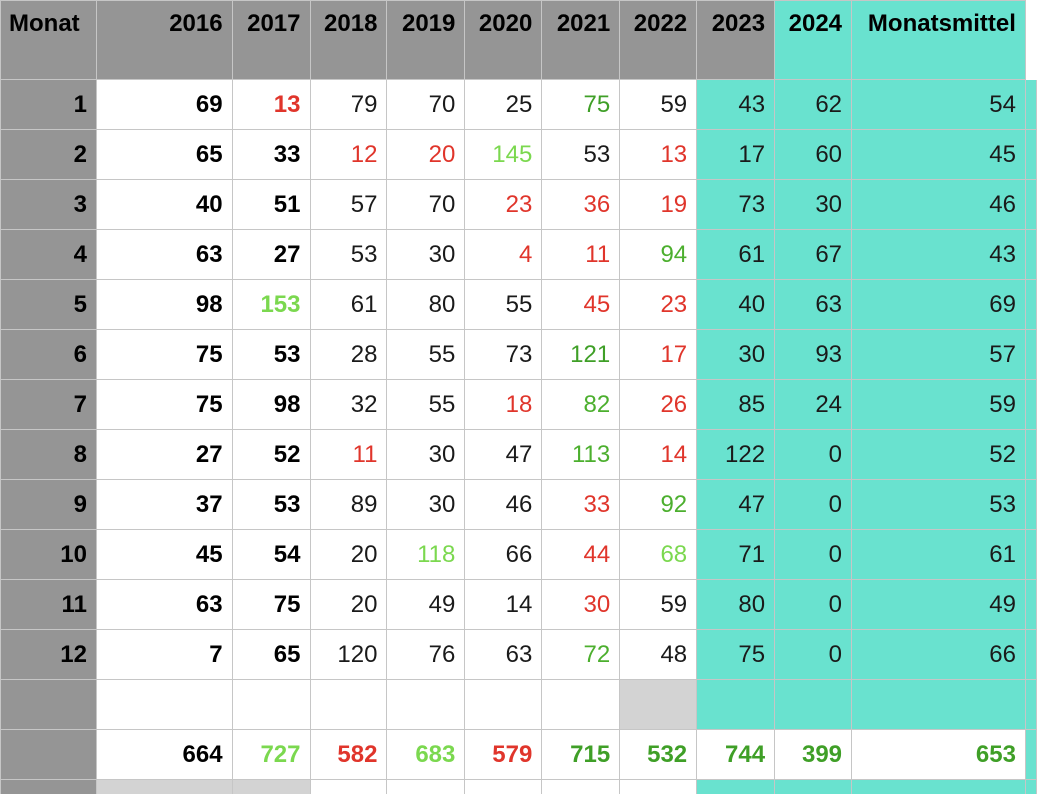 The image size is (1037, 794). I want to click on month-cell: 9, so click(48, 504).